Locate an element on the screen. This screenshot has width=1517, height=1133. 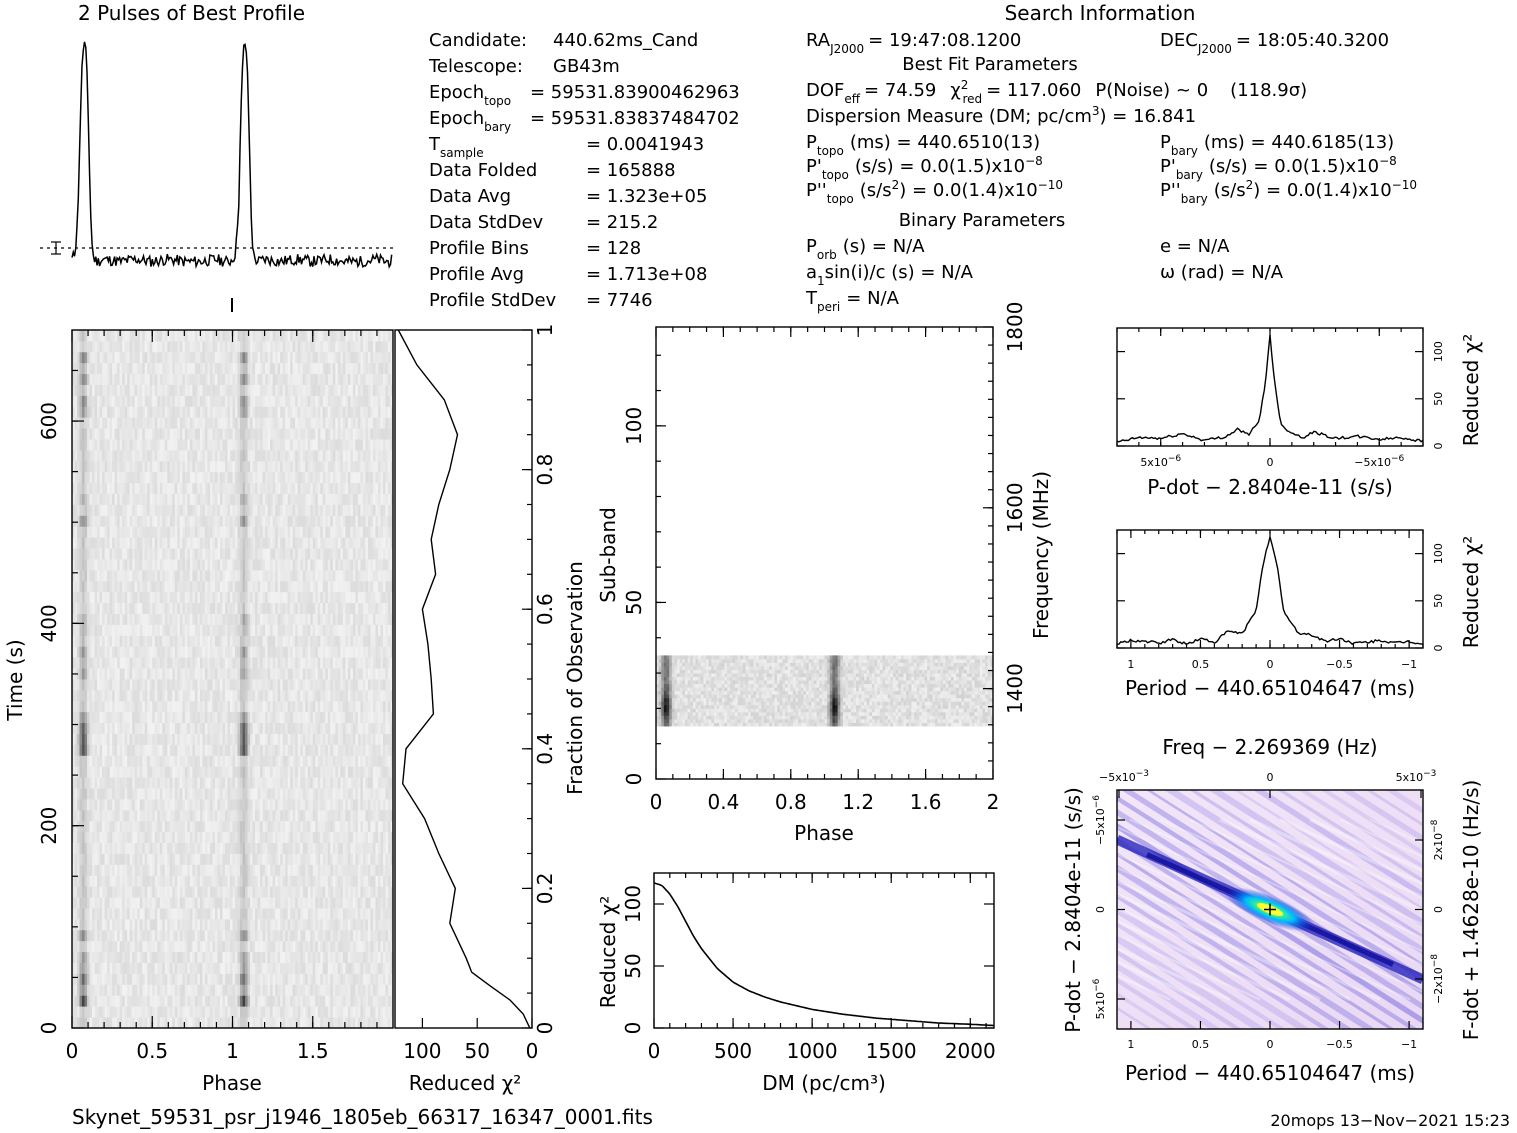
time-phase-image is located at coordinates (232, 679).